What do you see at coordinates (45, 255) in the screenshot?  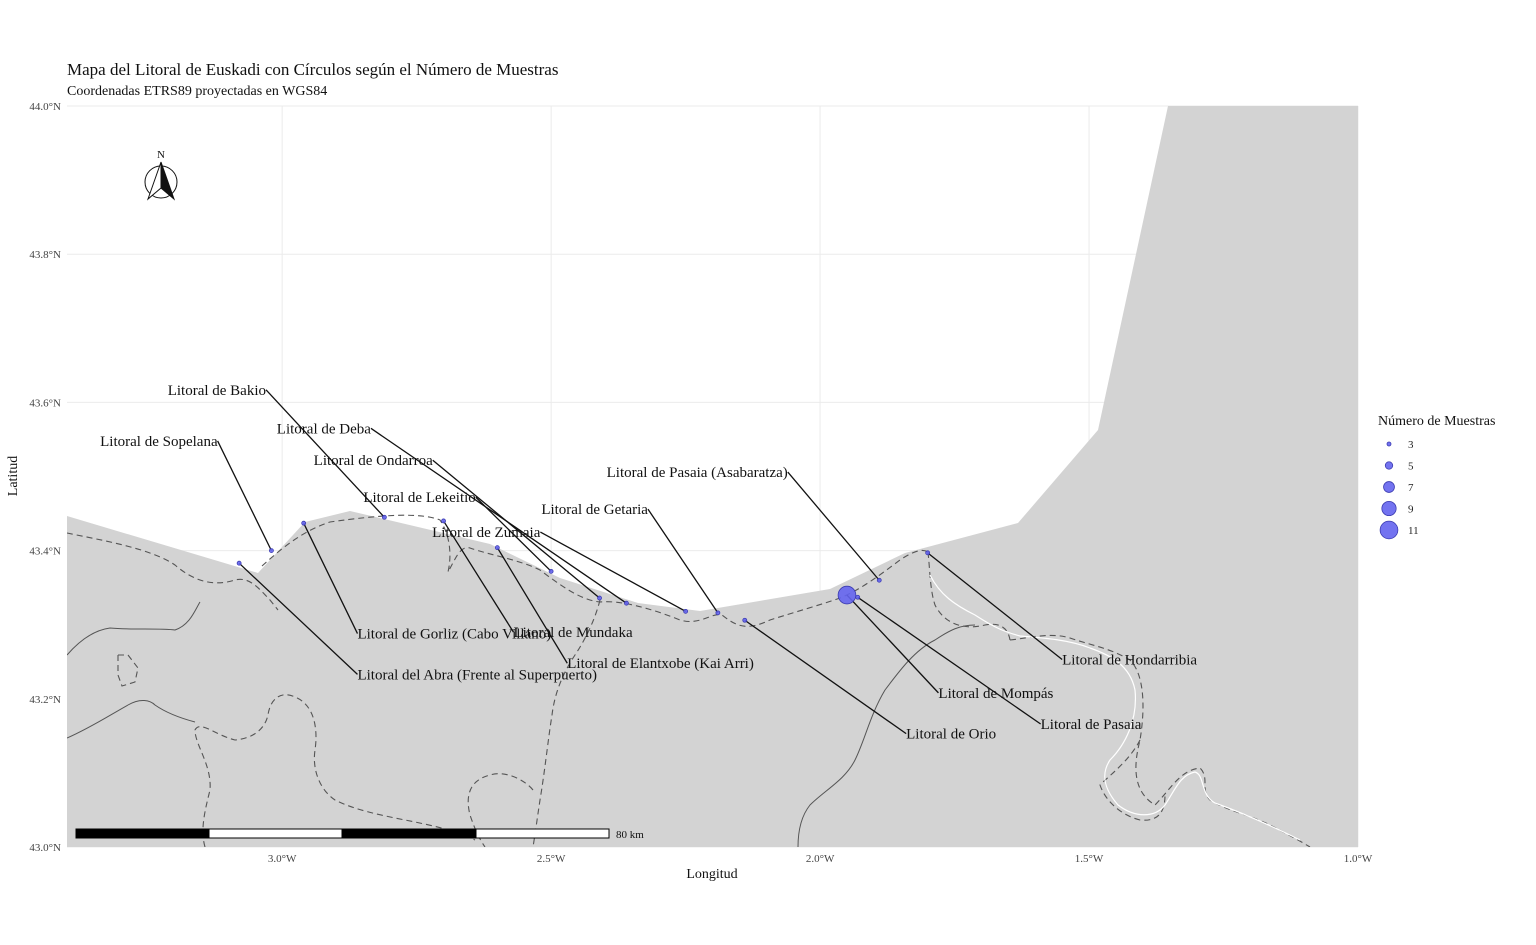 I see `y-tick-label: 43.8°N` at bounding box center [45, 255].